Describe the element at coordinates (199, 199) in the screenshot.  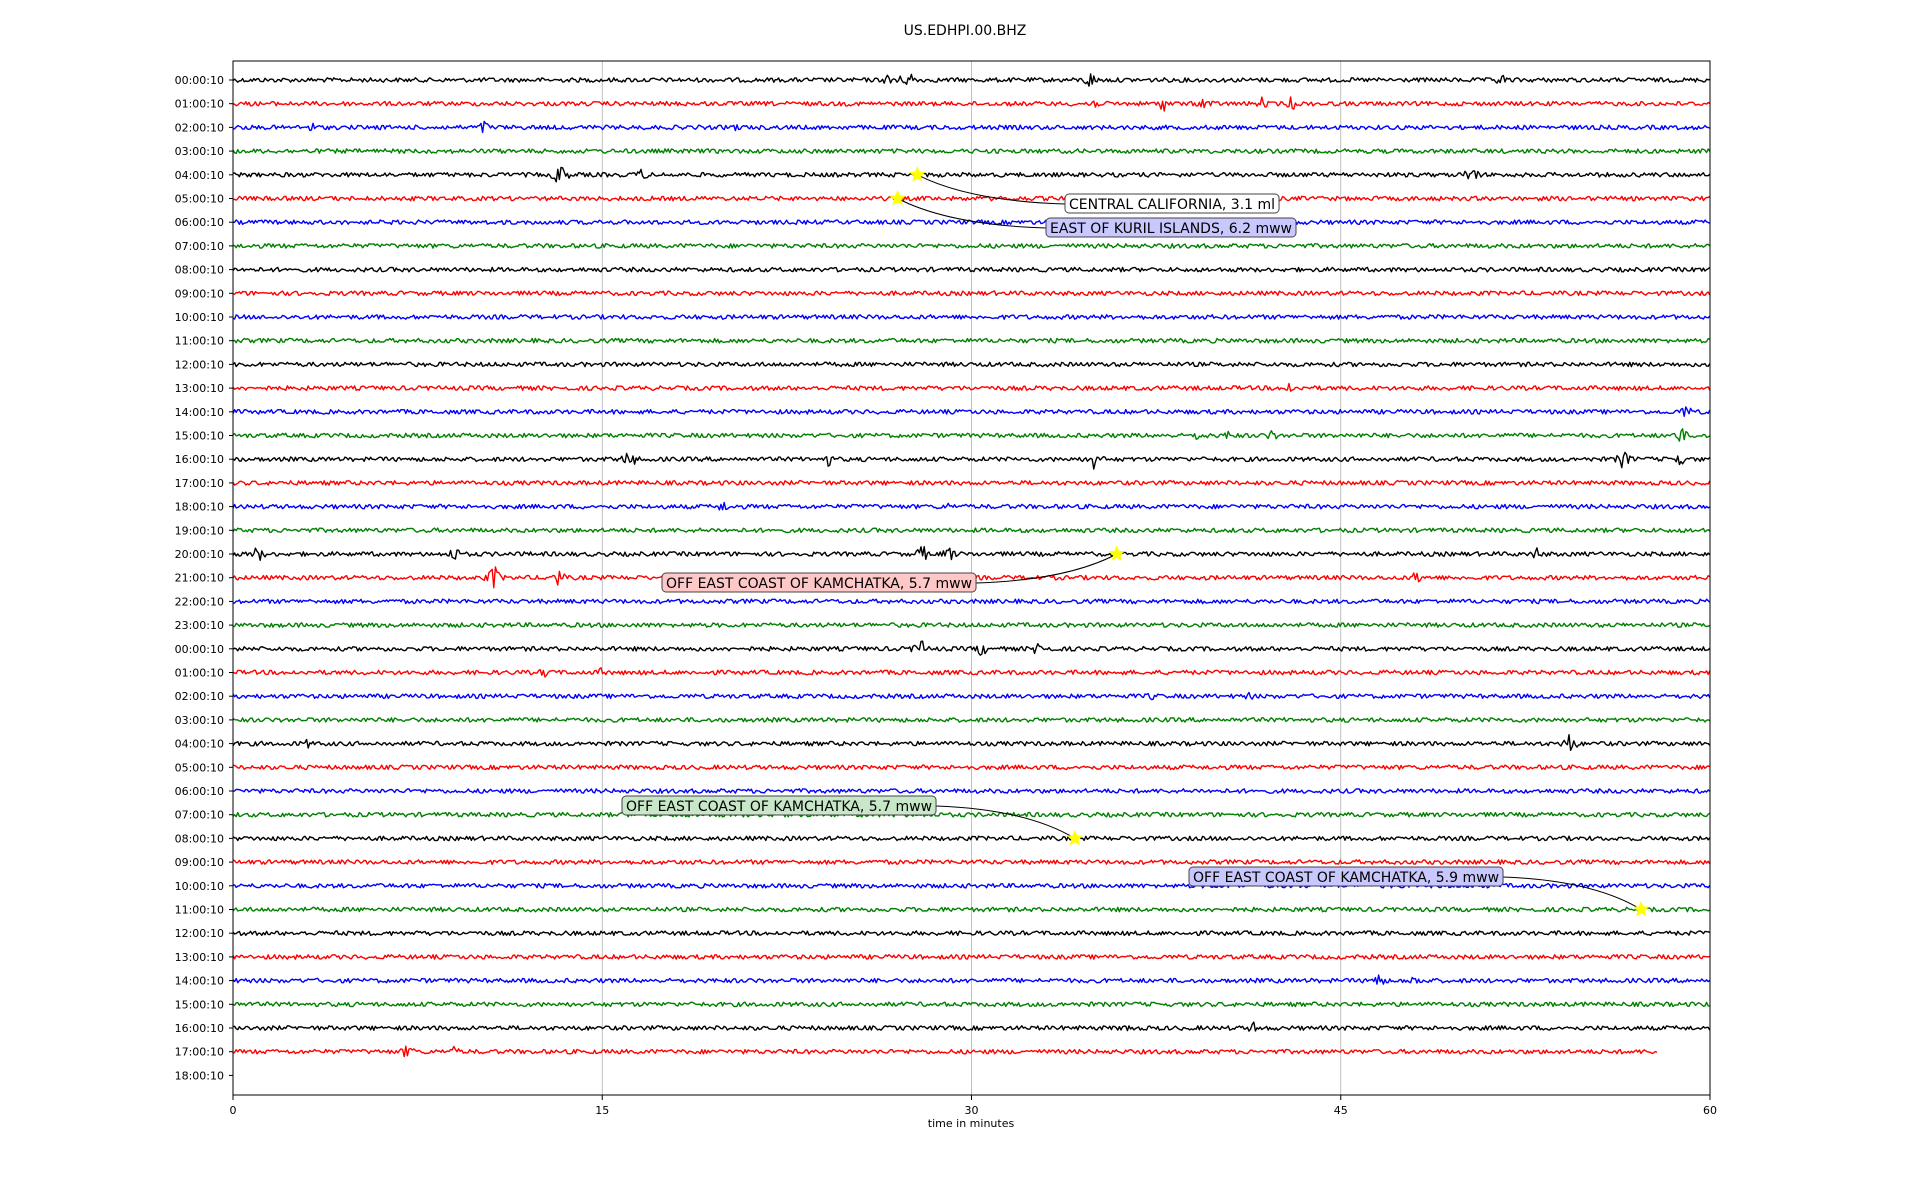
I see `row-label-5: 05:00:10` at that location.